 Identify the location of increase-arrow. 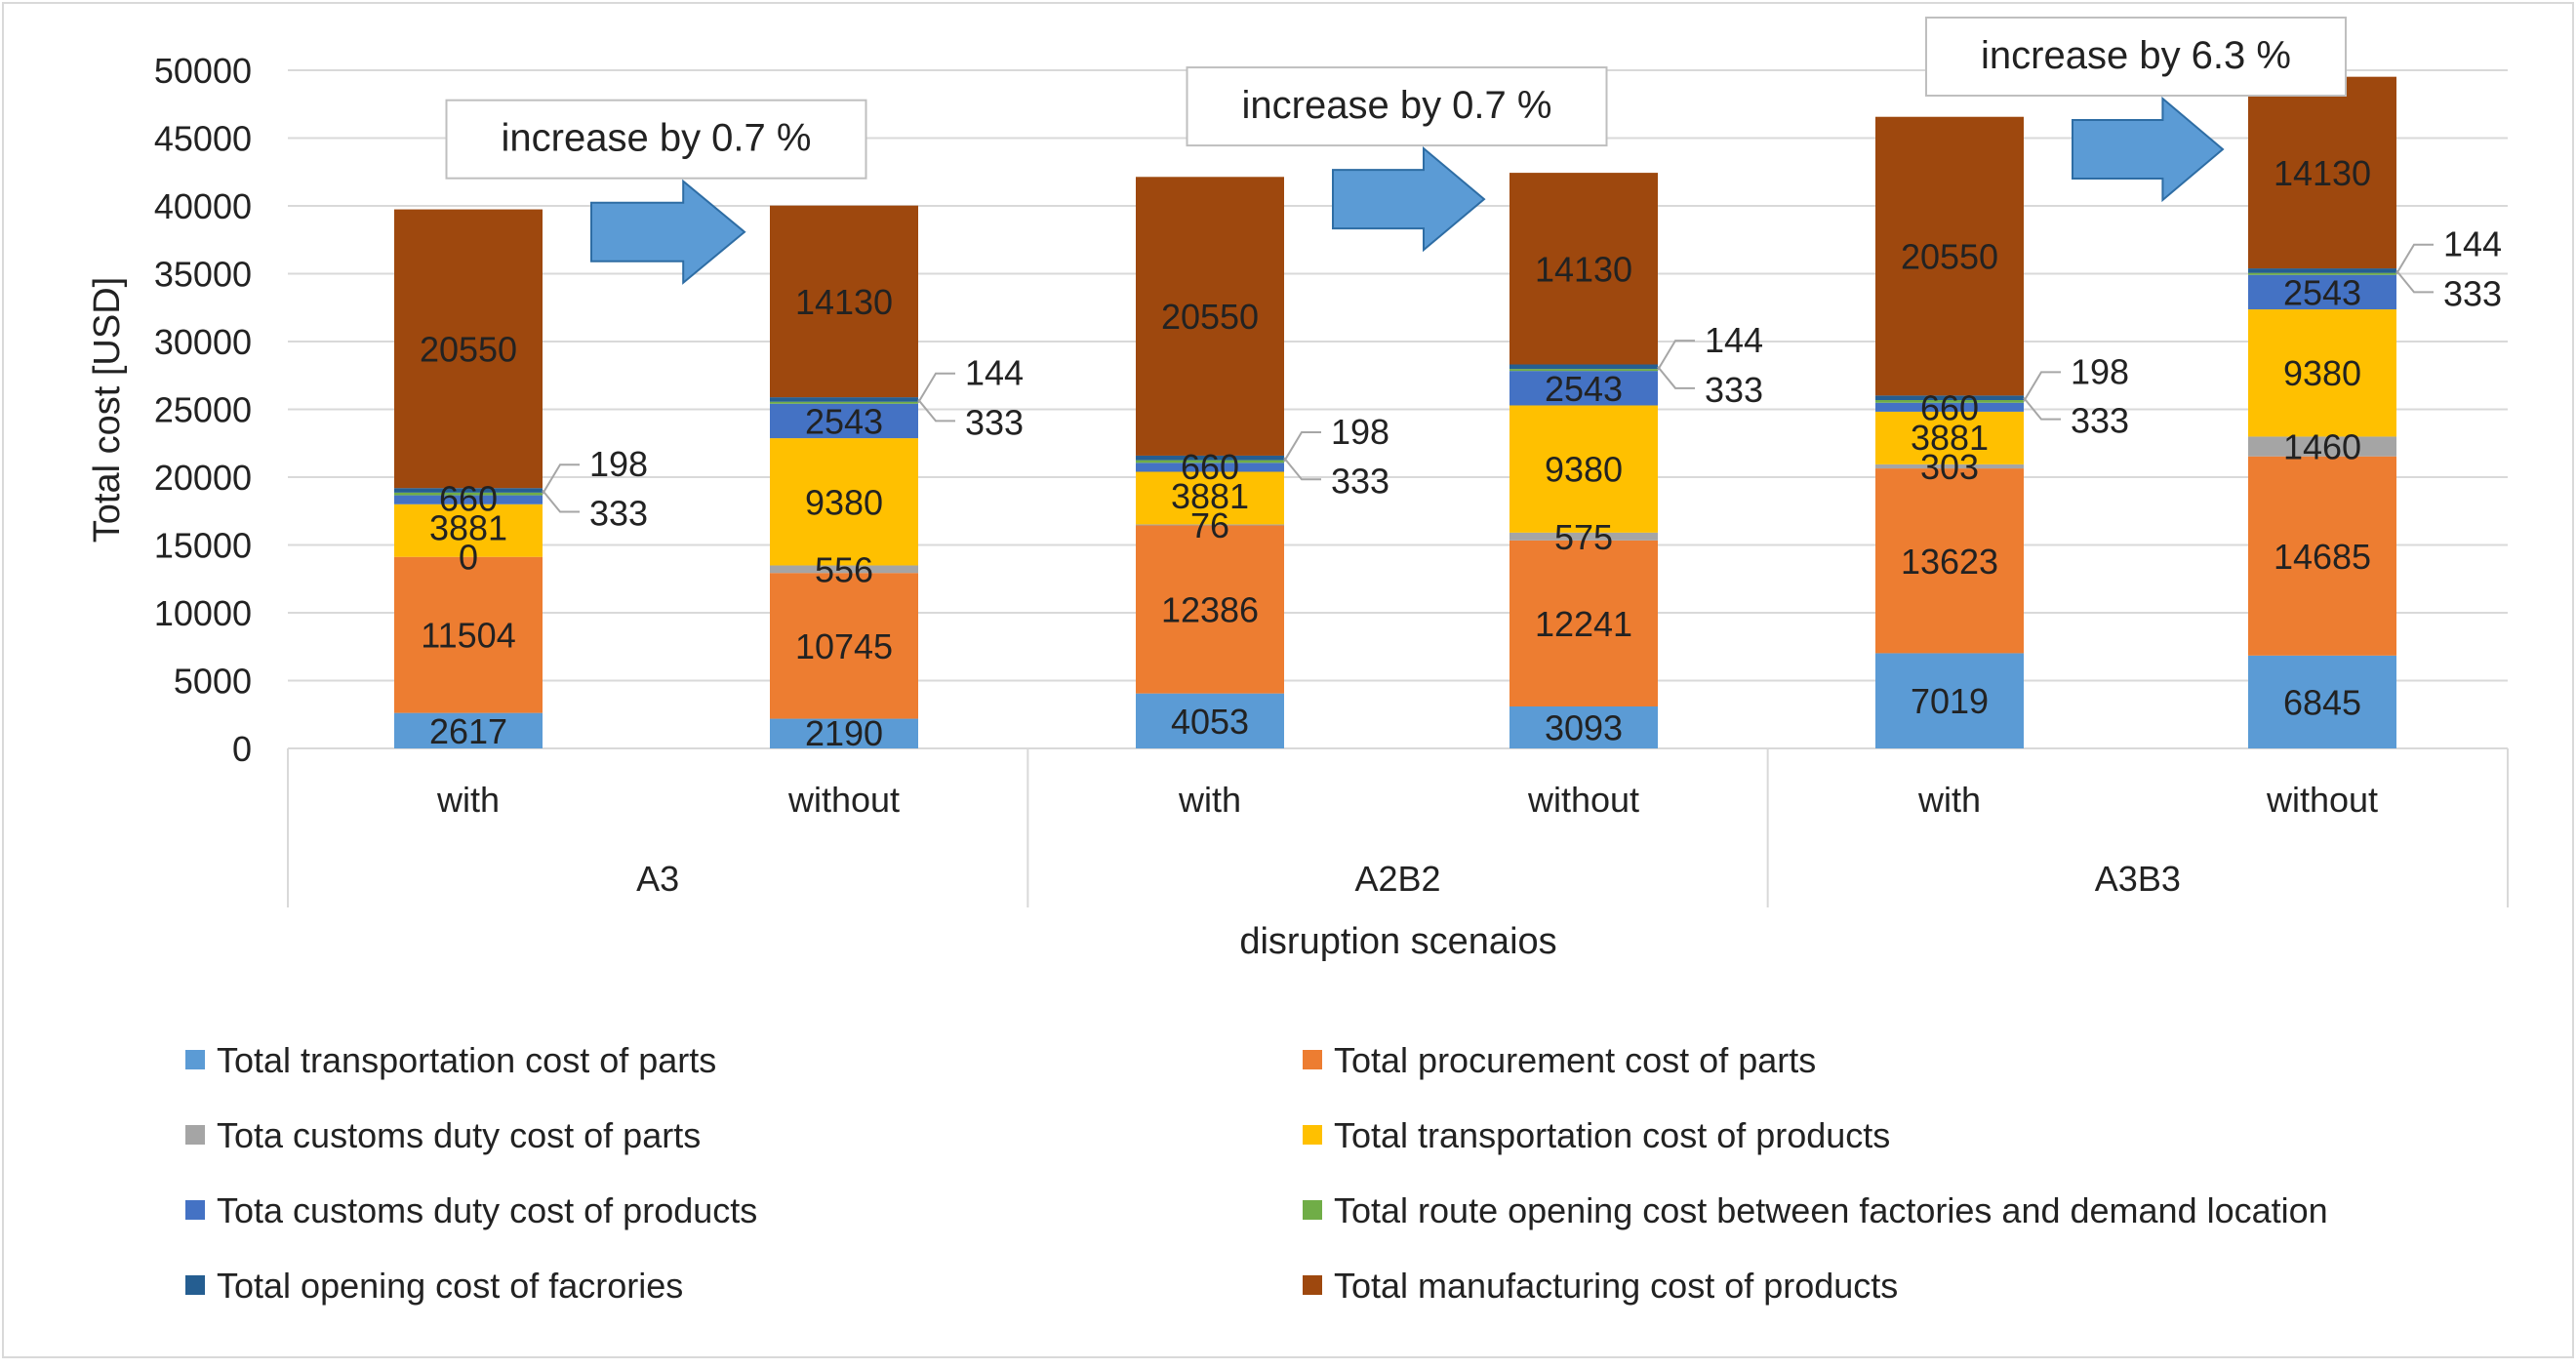
(2148, 149).